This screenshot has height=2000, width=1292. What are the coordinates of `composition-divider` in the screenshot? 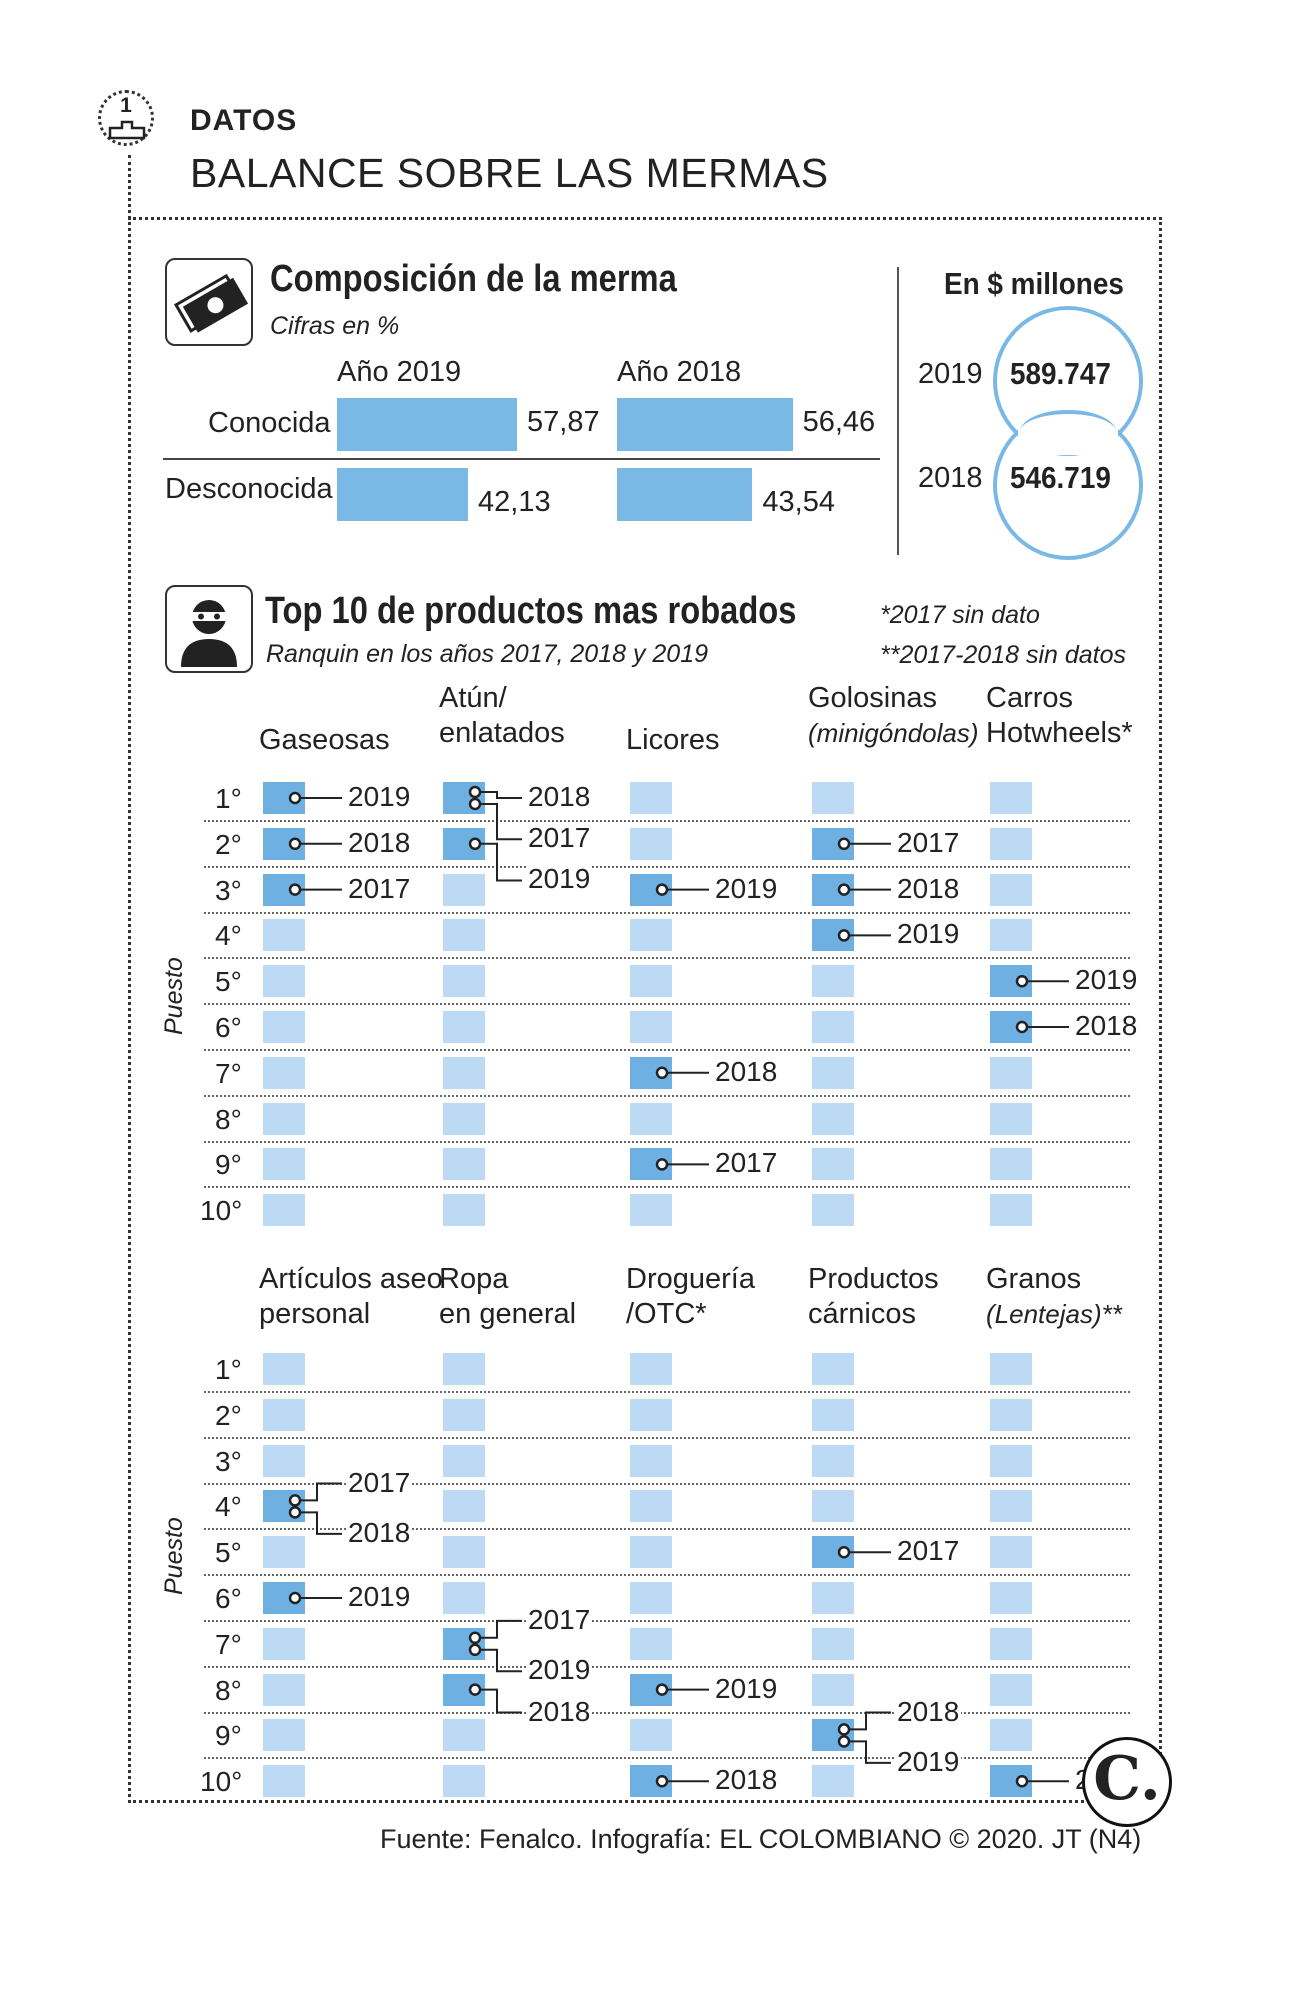 It's located at (521, 459).